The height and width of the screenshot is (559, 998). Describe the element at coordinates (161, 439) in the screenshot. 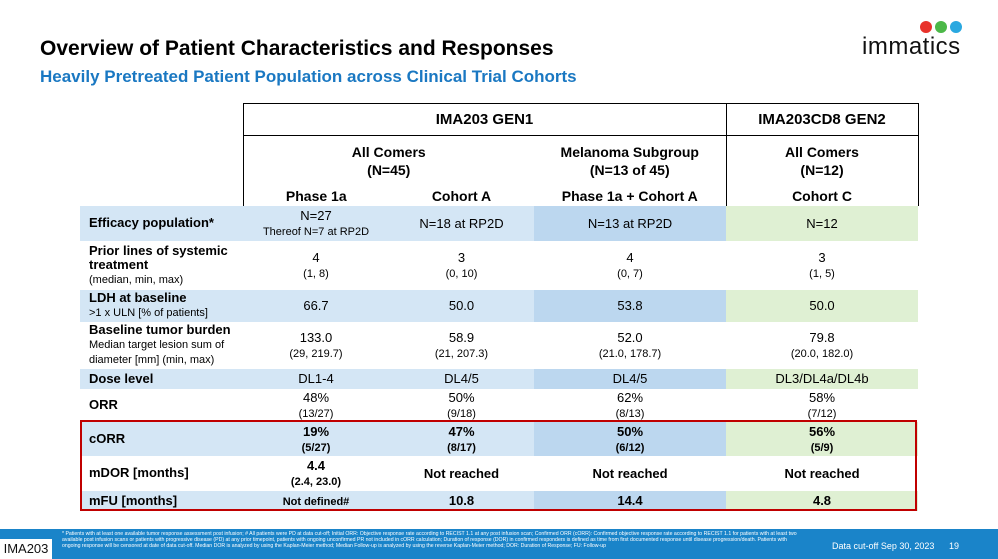

I see `row-label: cORR` at that location.